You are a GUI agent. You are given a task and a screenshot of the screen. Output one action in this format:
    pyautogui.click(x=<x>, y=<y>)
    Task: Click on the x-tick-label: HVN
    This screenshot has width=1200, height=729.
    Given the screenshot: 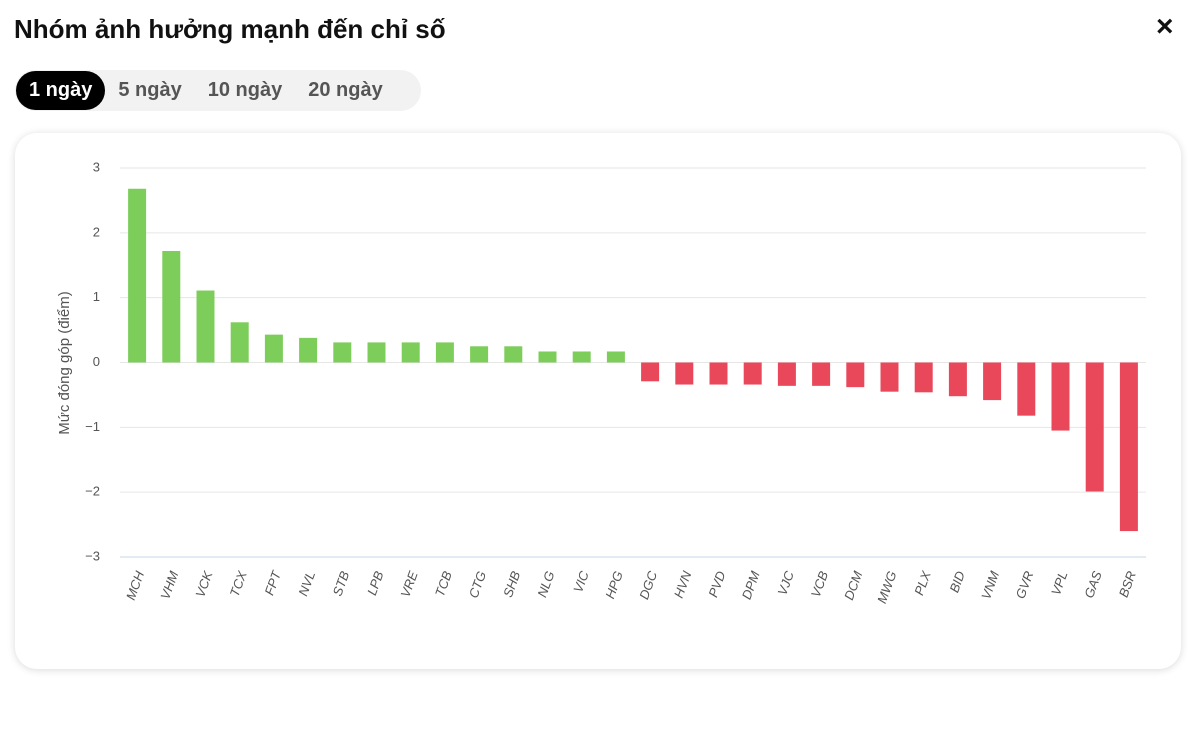 What is the action you would take?
    pyautogui.click(x=683, y=584)
    